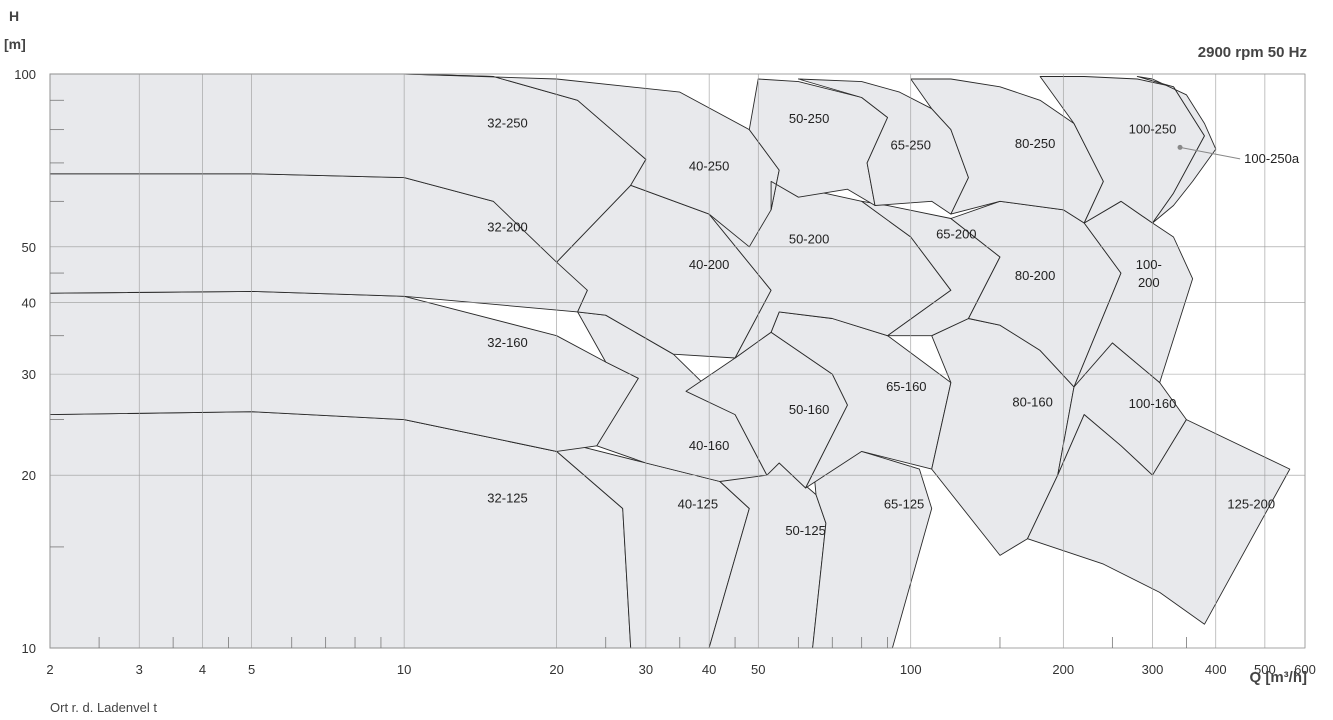 The image size is (1333, 720). I want to click on pump-label: 32-250, so click(507, 122).